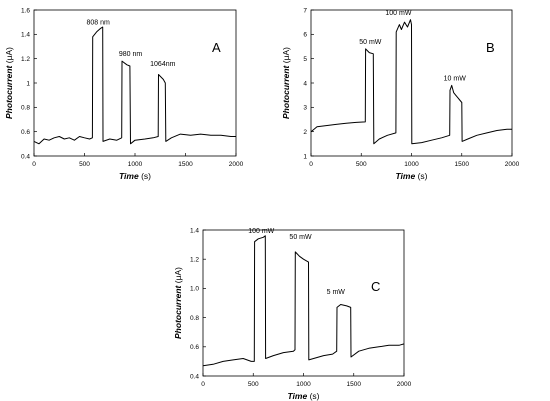  What do you see at coordinates (25, 132) in the screenshot?
I see `panel-a-y-tick-label: 0.6` at bounding box center [25, 132].